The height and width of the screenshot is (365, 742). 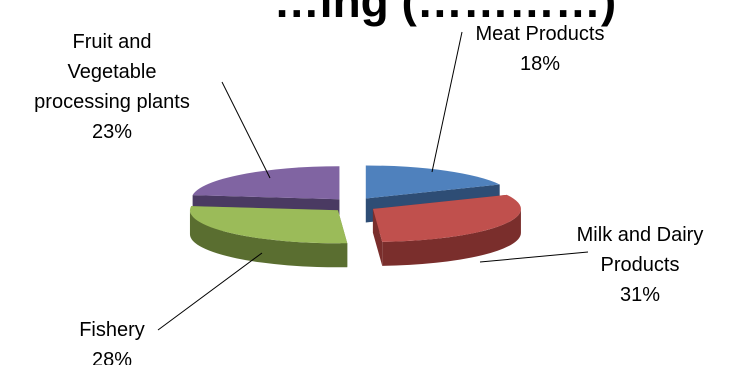 What do you see at coordinates (112, 132) in the screenshot?
I see `data-label-value: 23%` at bounding box center [112, 132].